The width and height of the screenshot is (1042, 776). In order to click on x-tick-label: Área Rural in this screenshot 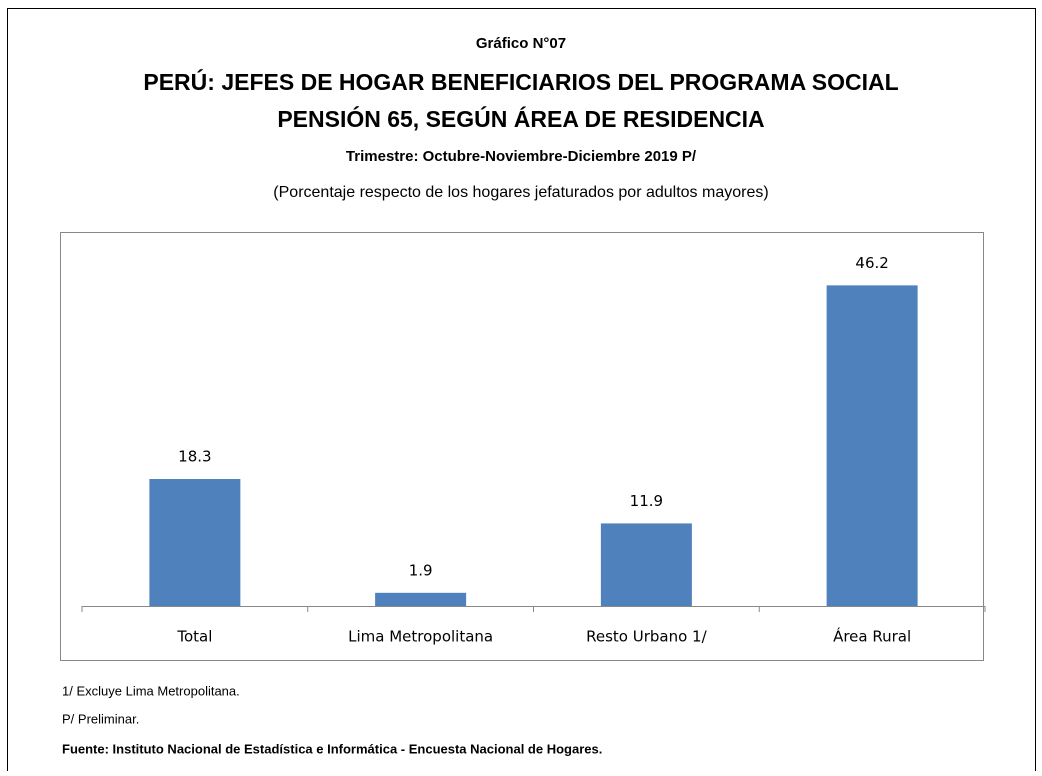, I will do `click(872, 636)`.